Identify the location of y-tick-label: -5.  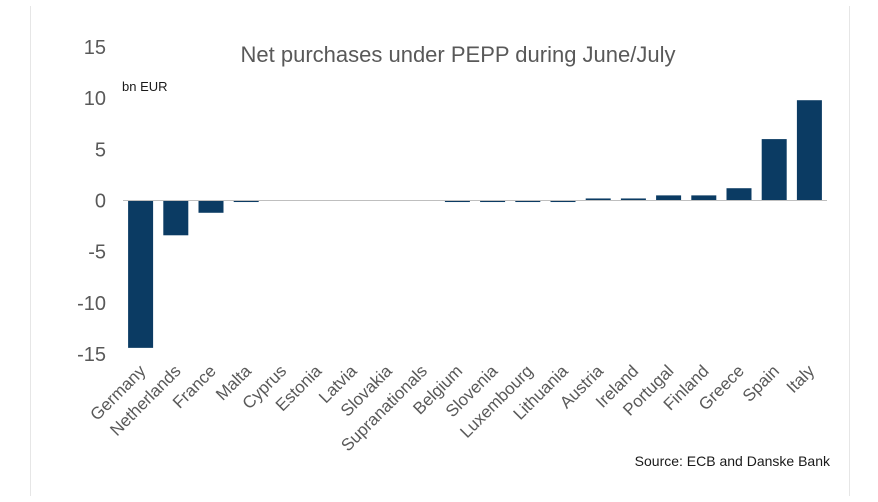
(97, 253).